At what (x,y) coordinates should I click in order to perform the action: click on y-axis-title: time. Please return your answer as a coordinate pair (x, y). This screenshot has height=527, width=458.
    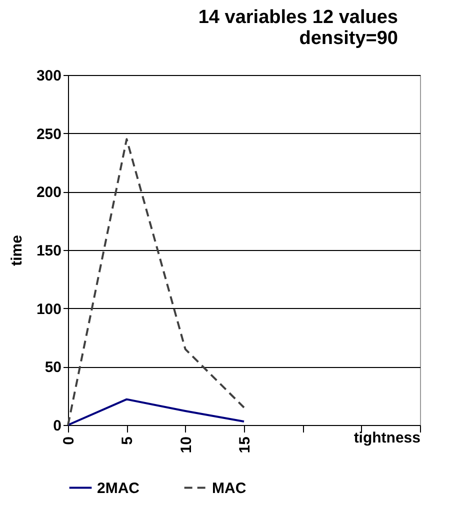
    Looking at the image, I should click on (17, 250).